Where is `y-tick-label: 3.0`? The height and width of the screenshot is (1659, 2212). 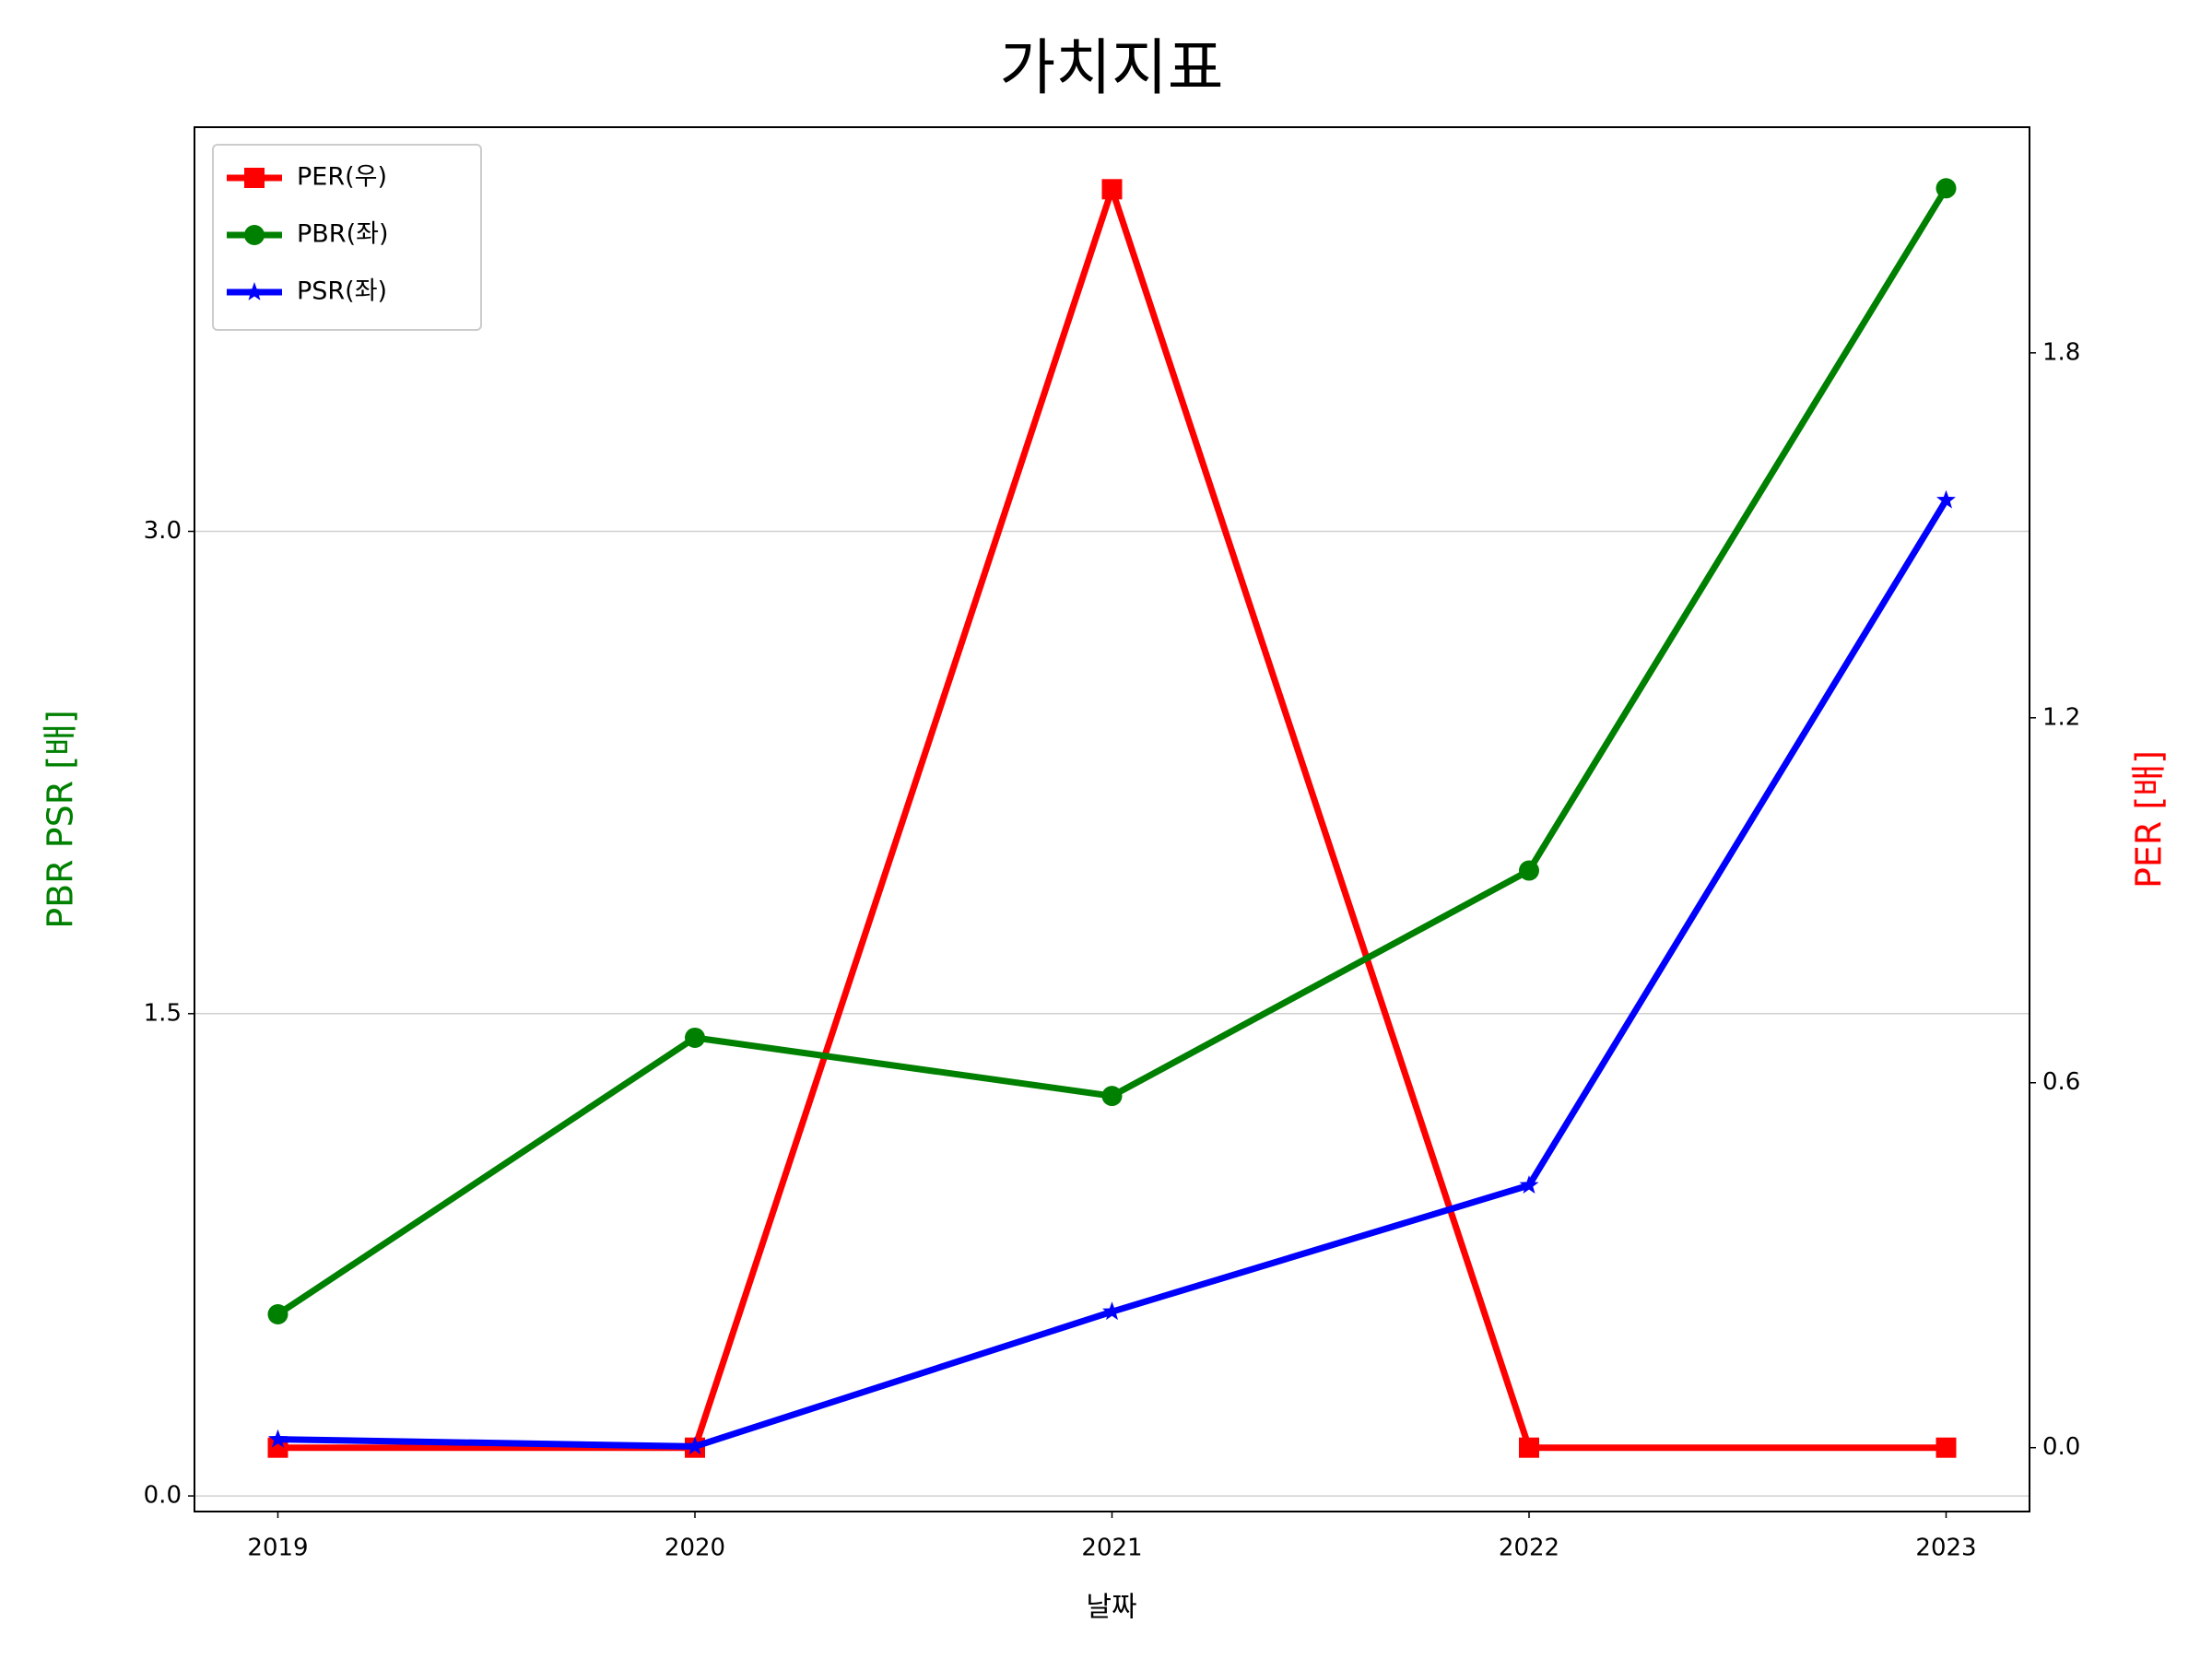
y-tick-label: 3.0 is located at coordinates (163, 531).